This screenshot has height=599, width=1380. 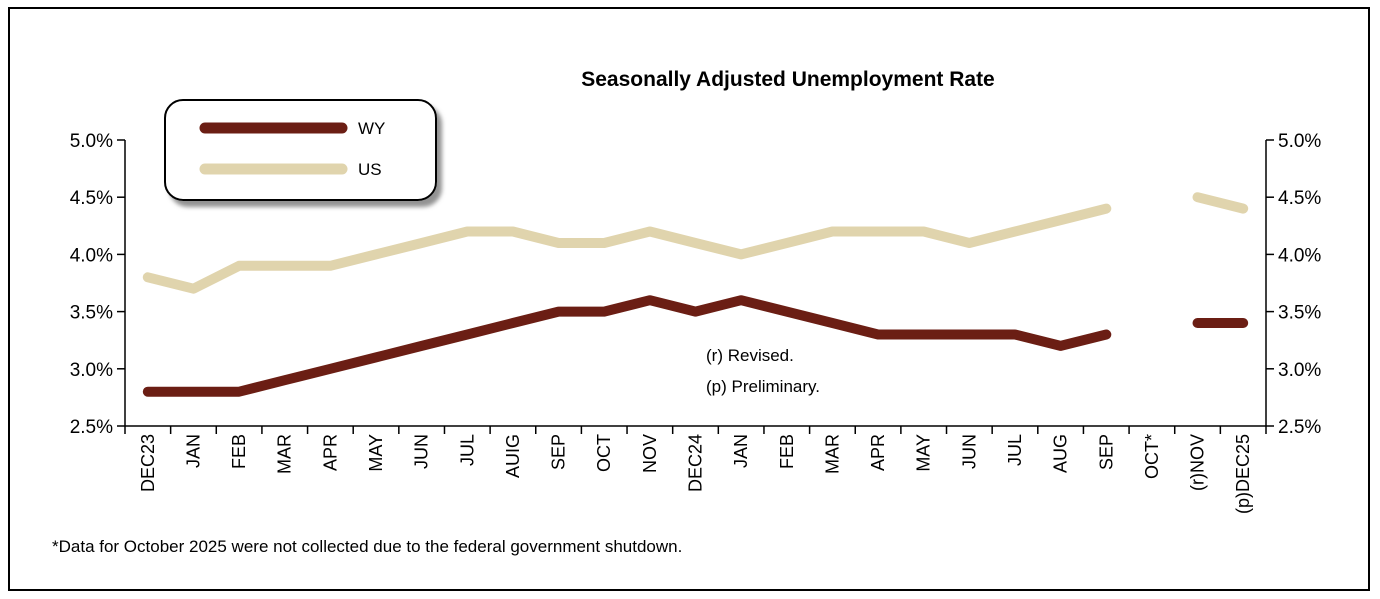 I want to click on y-tick-label-left: 4.0%, so click(x=91, y=255).